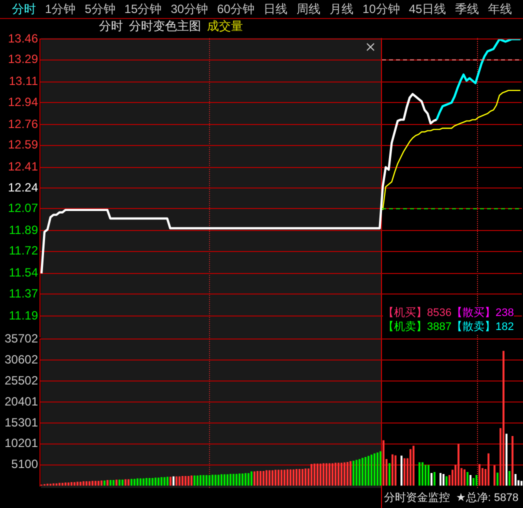  What do you see at coordinates (405, 313) in the screenshot?
I see `annotation: 【机买】` at bounding box center [405, 313].